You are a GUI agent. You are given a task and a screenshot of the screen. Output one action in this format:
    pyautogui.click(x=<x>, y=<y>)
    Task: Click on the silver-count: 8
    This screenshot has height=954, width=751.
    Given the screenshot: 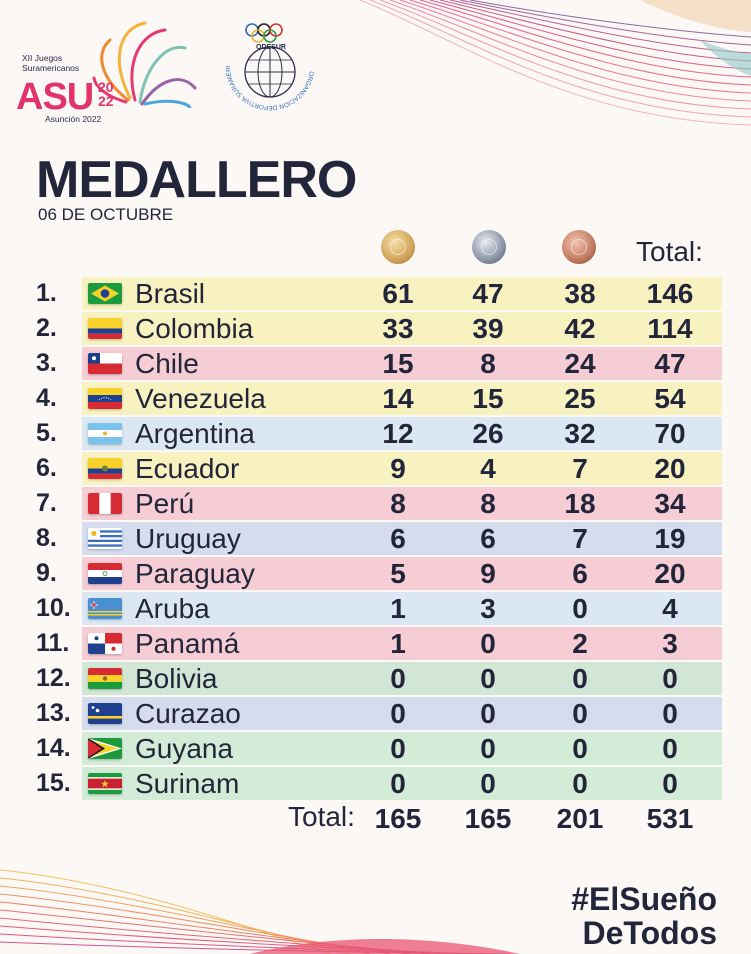 What is the action you would take?
    pyautogui.click(x=488, y=363)
    